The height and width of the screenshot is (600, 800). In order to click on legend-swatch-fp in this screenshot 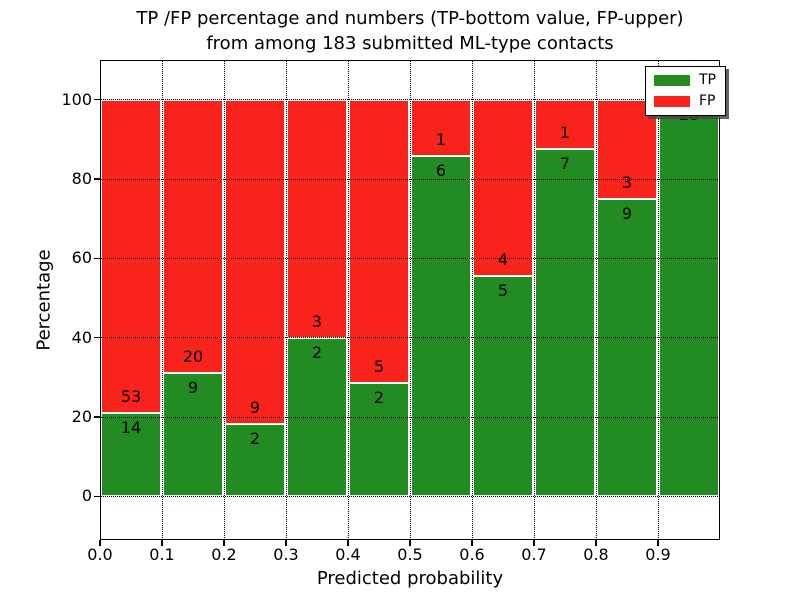, I will do `click(672, 101)`.